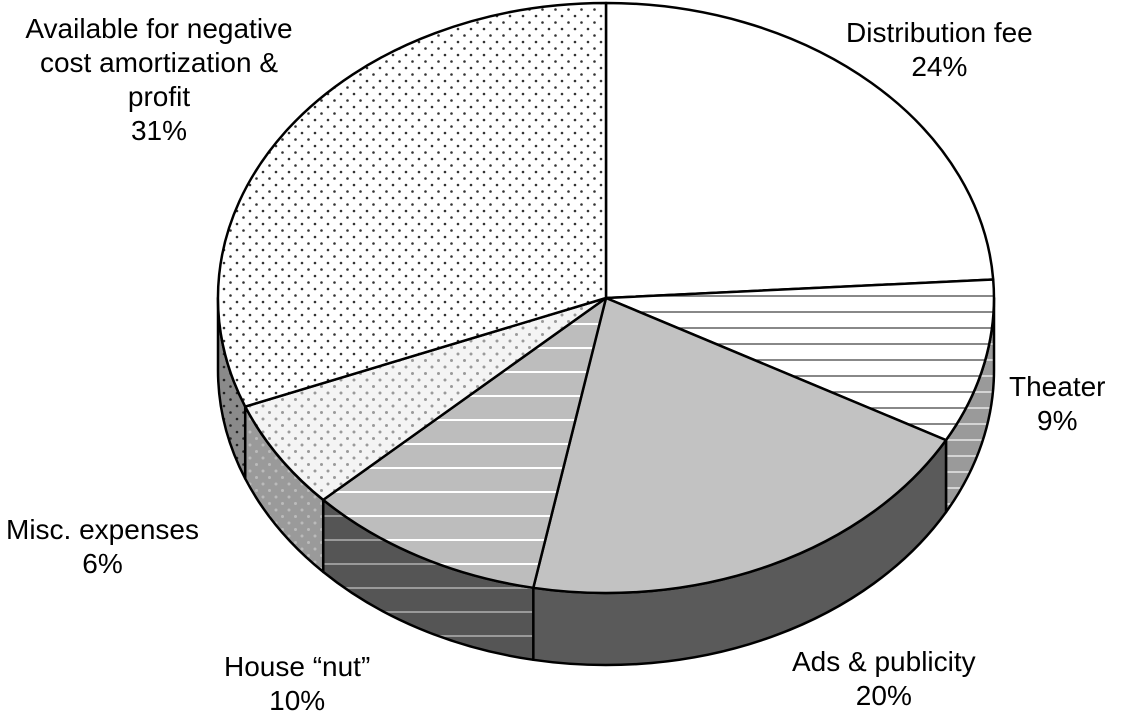  What do you see at coordinates (939, 49) in the screenshot?
I see `label-distribution-fee: Distribution fee 24%` at bounding box center [939, 49].